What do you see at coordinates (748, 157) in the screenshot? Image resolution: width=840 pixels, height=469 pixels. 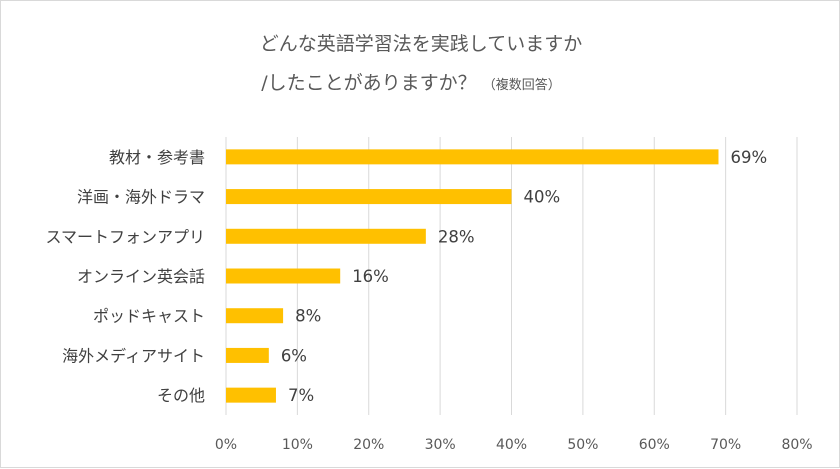 I see `data-label: 69%` at bounding box center [748, 157].